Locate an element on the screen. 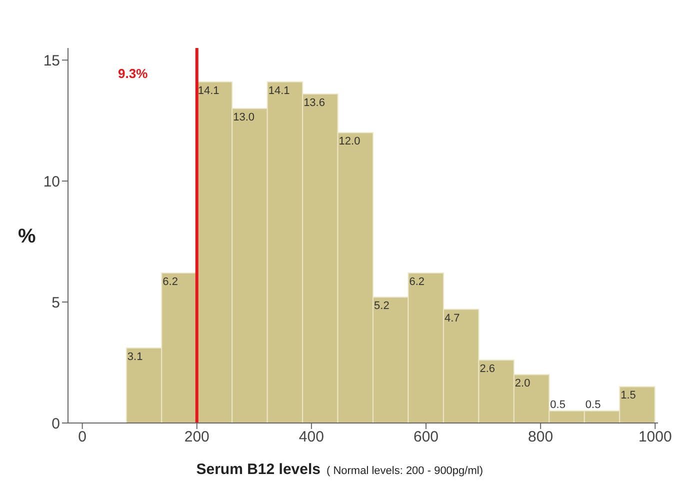 The image size is (683, 499). y-tick-label: 15 is located at coordinates (51, 61).